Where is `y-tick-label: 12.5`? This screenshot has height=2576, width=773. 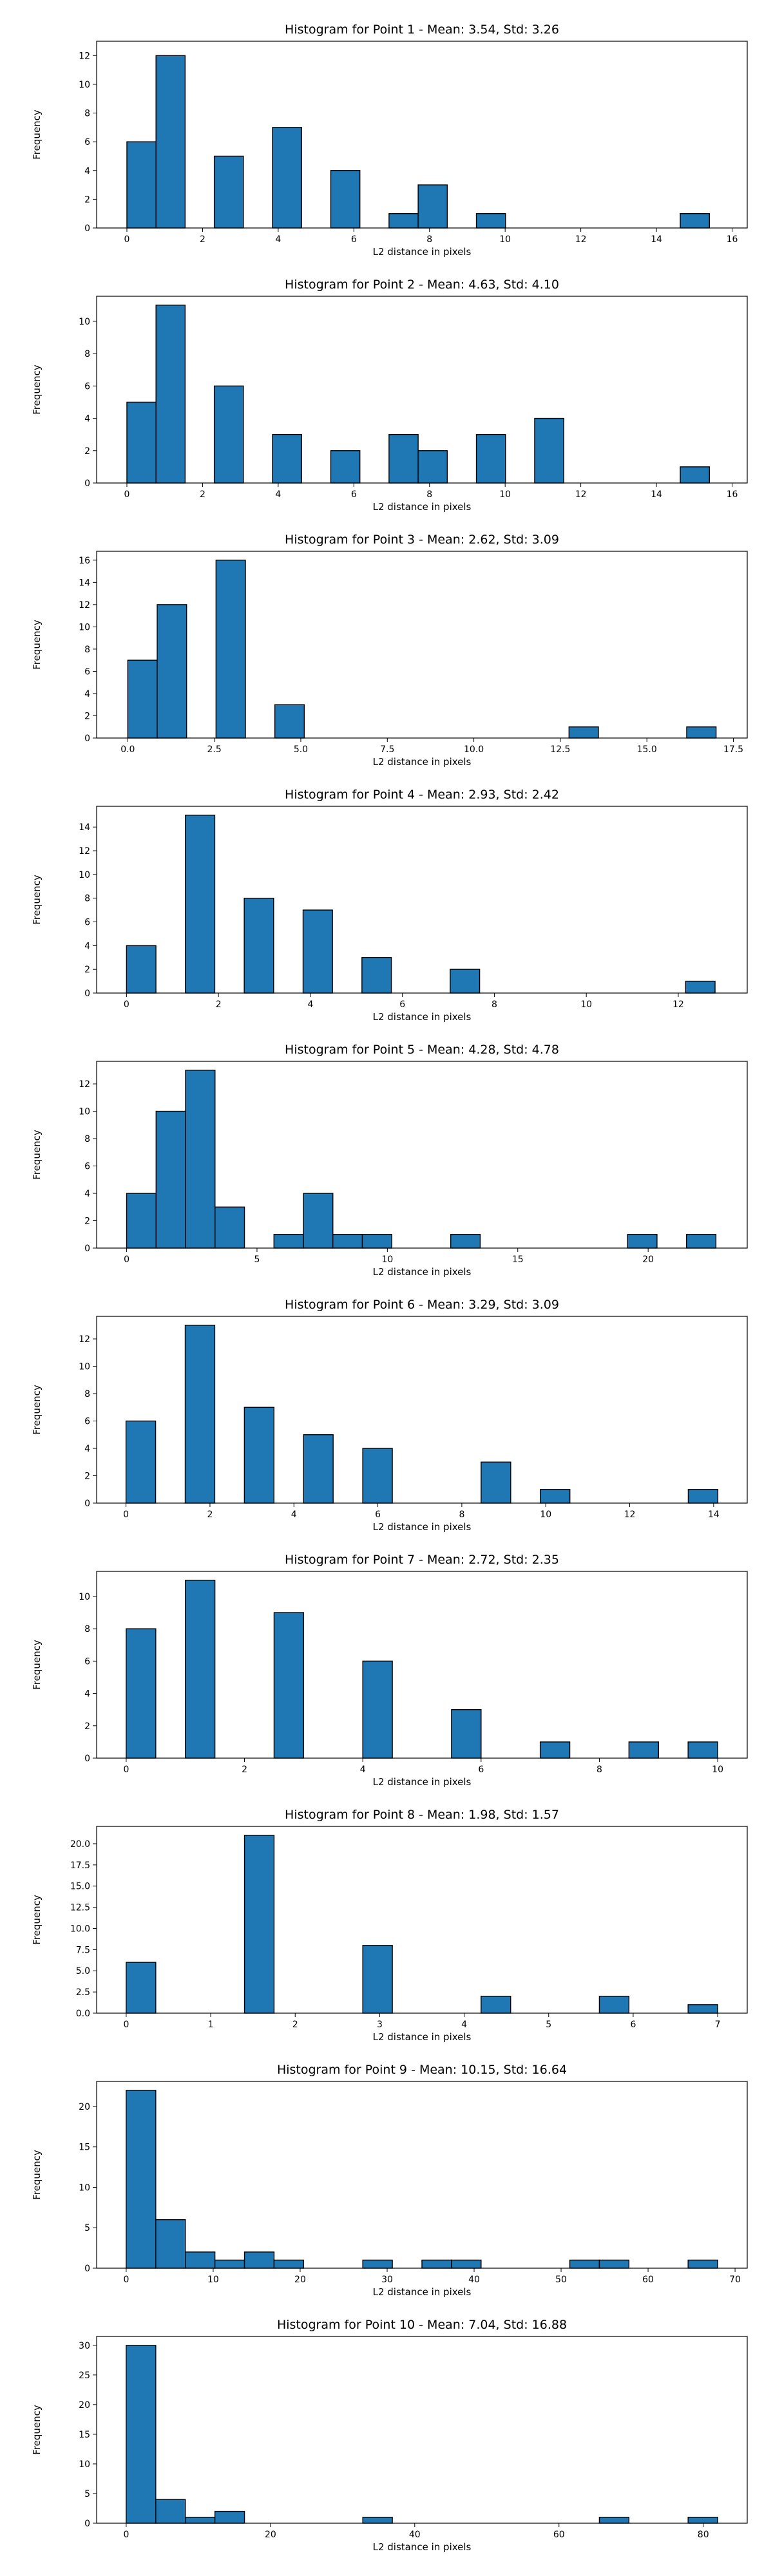 y-tick-label: 12.5 is located at coordinates (80, 1908).